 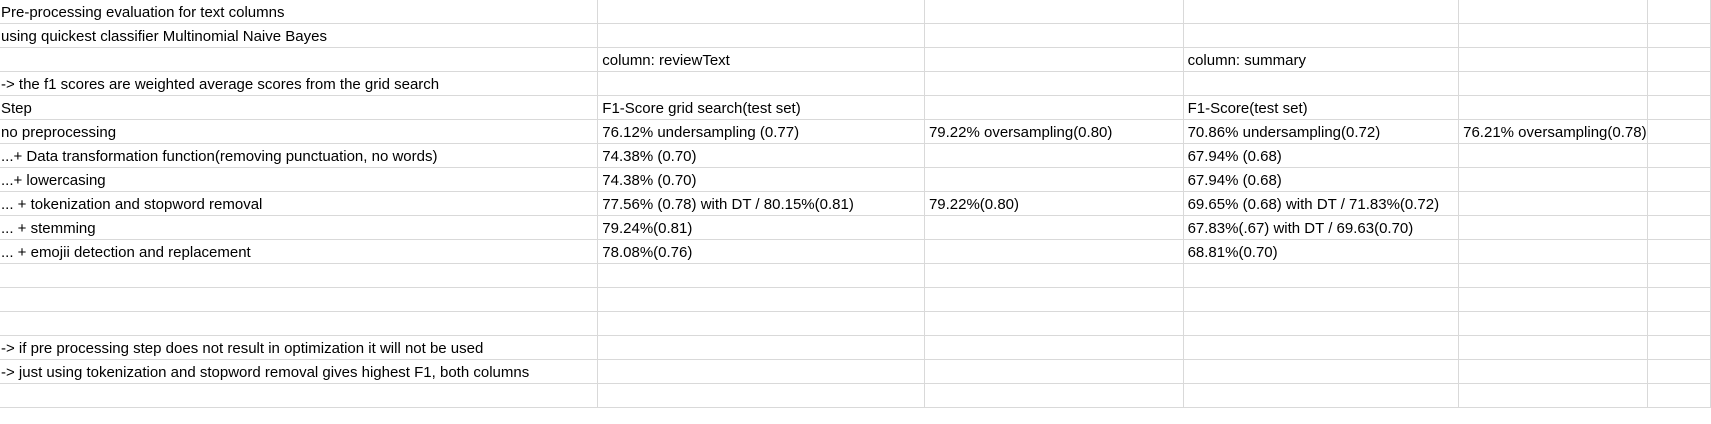 What do you see at coordinates (1321, 251) in the screenshot?
I see `sheet-cell: 68.81%(0.70)` at bounding box center [1321, 251].